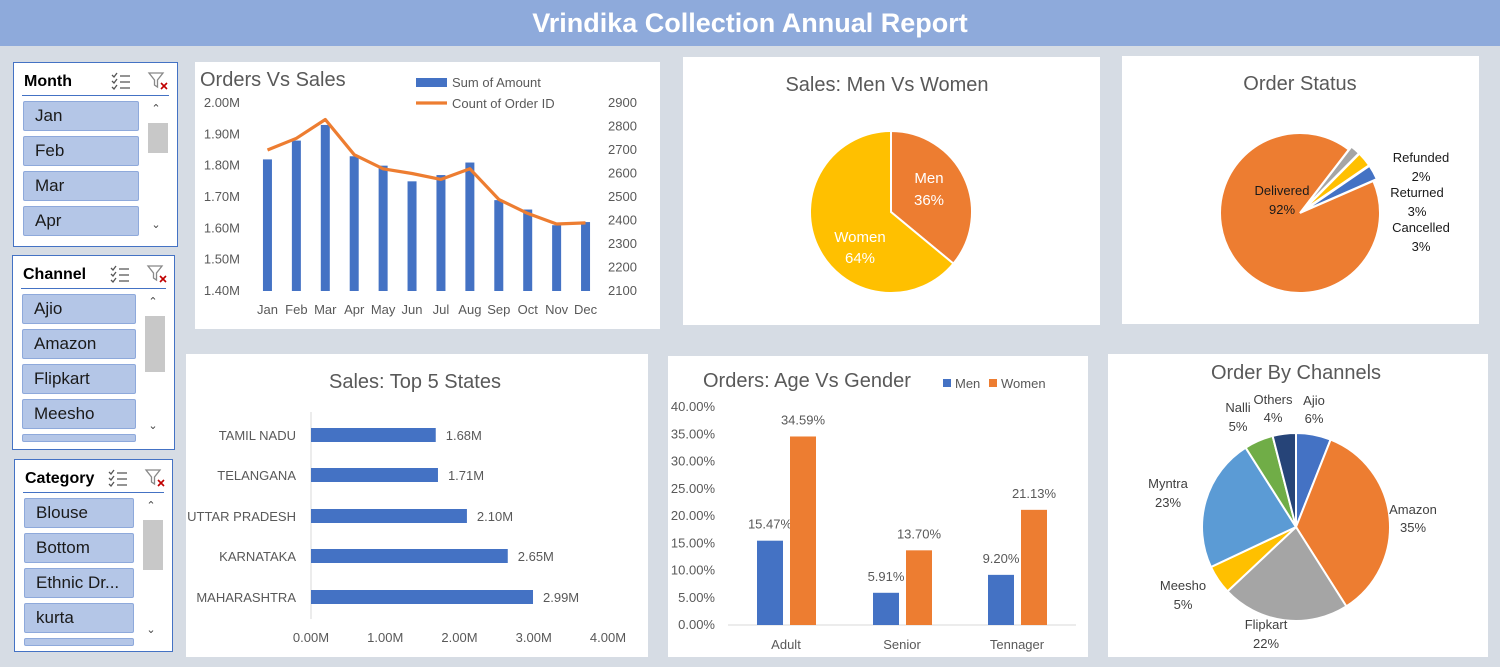 The height and width of the screenshot is (667, 1500). Describe the element at coordinates (81, 116) in the screenshot. I see `slicer-item: Jan` at that location.